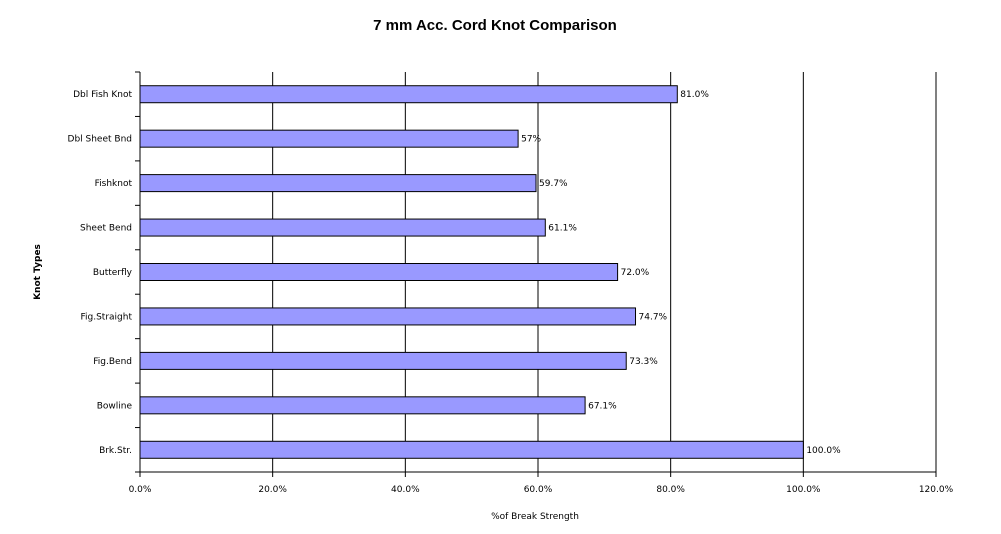  I want to click on x-tick-label: 80.0%, so click(670, 490).